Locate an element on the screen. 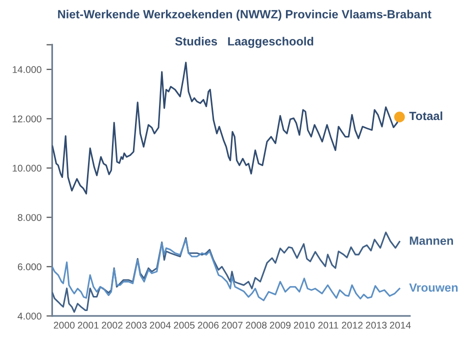 This screenshot has height=339, width=470. x-tick-label: 2011 is located at coordinates (328, 325).